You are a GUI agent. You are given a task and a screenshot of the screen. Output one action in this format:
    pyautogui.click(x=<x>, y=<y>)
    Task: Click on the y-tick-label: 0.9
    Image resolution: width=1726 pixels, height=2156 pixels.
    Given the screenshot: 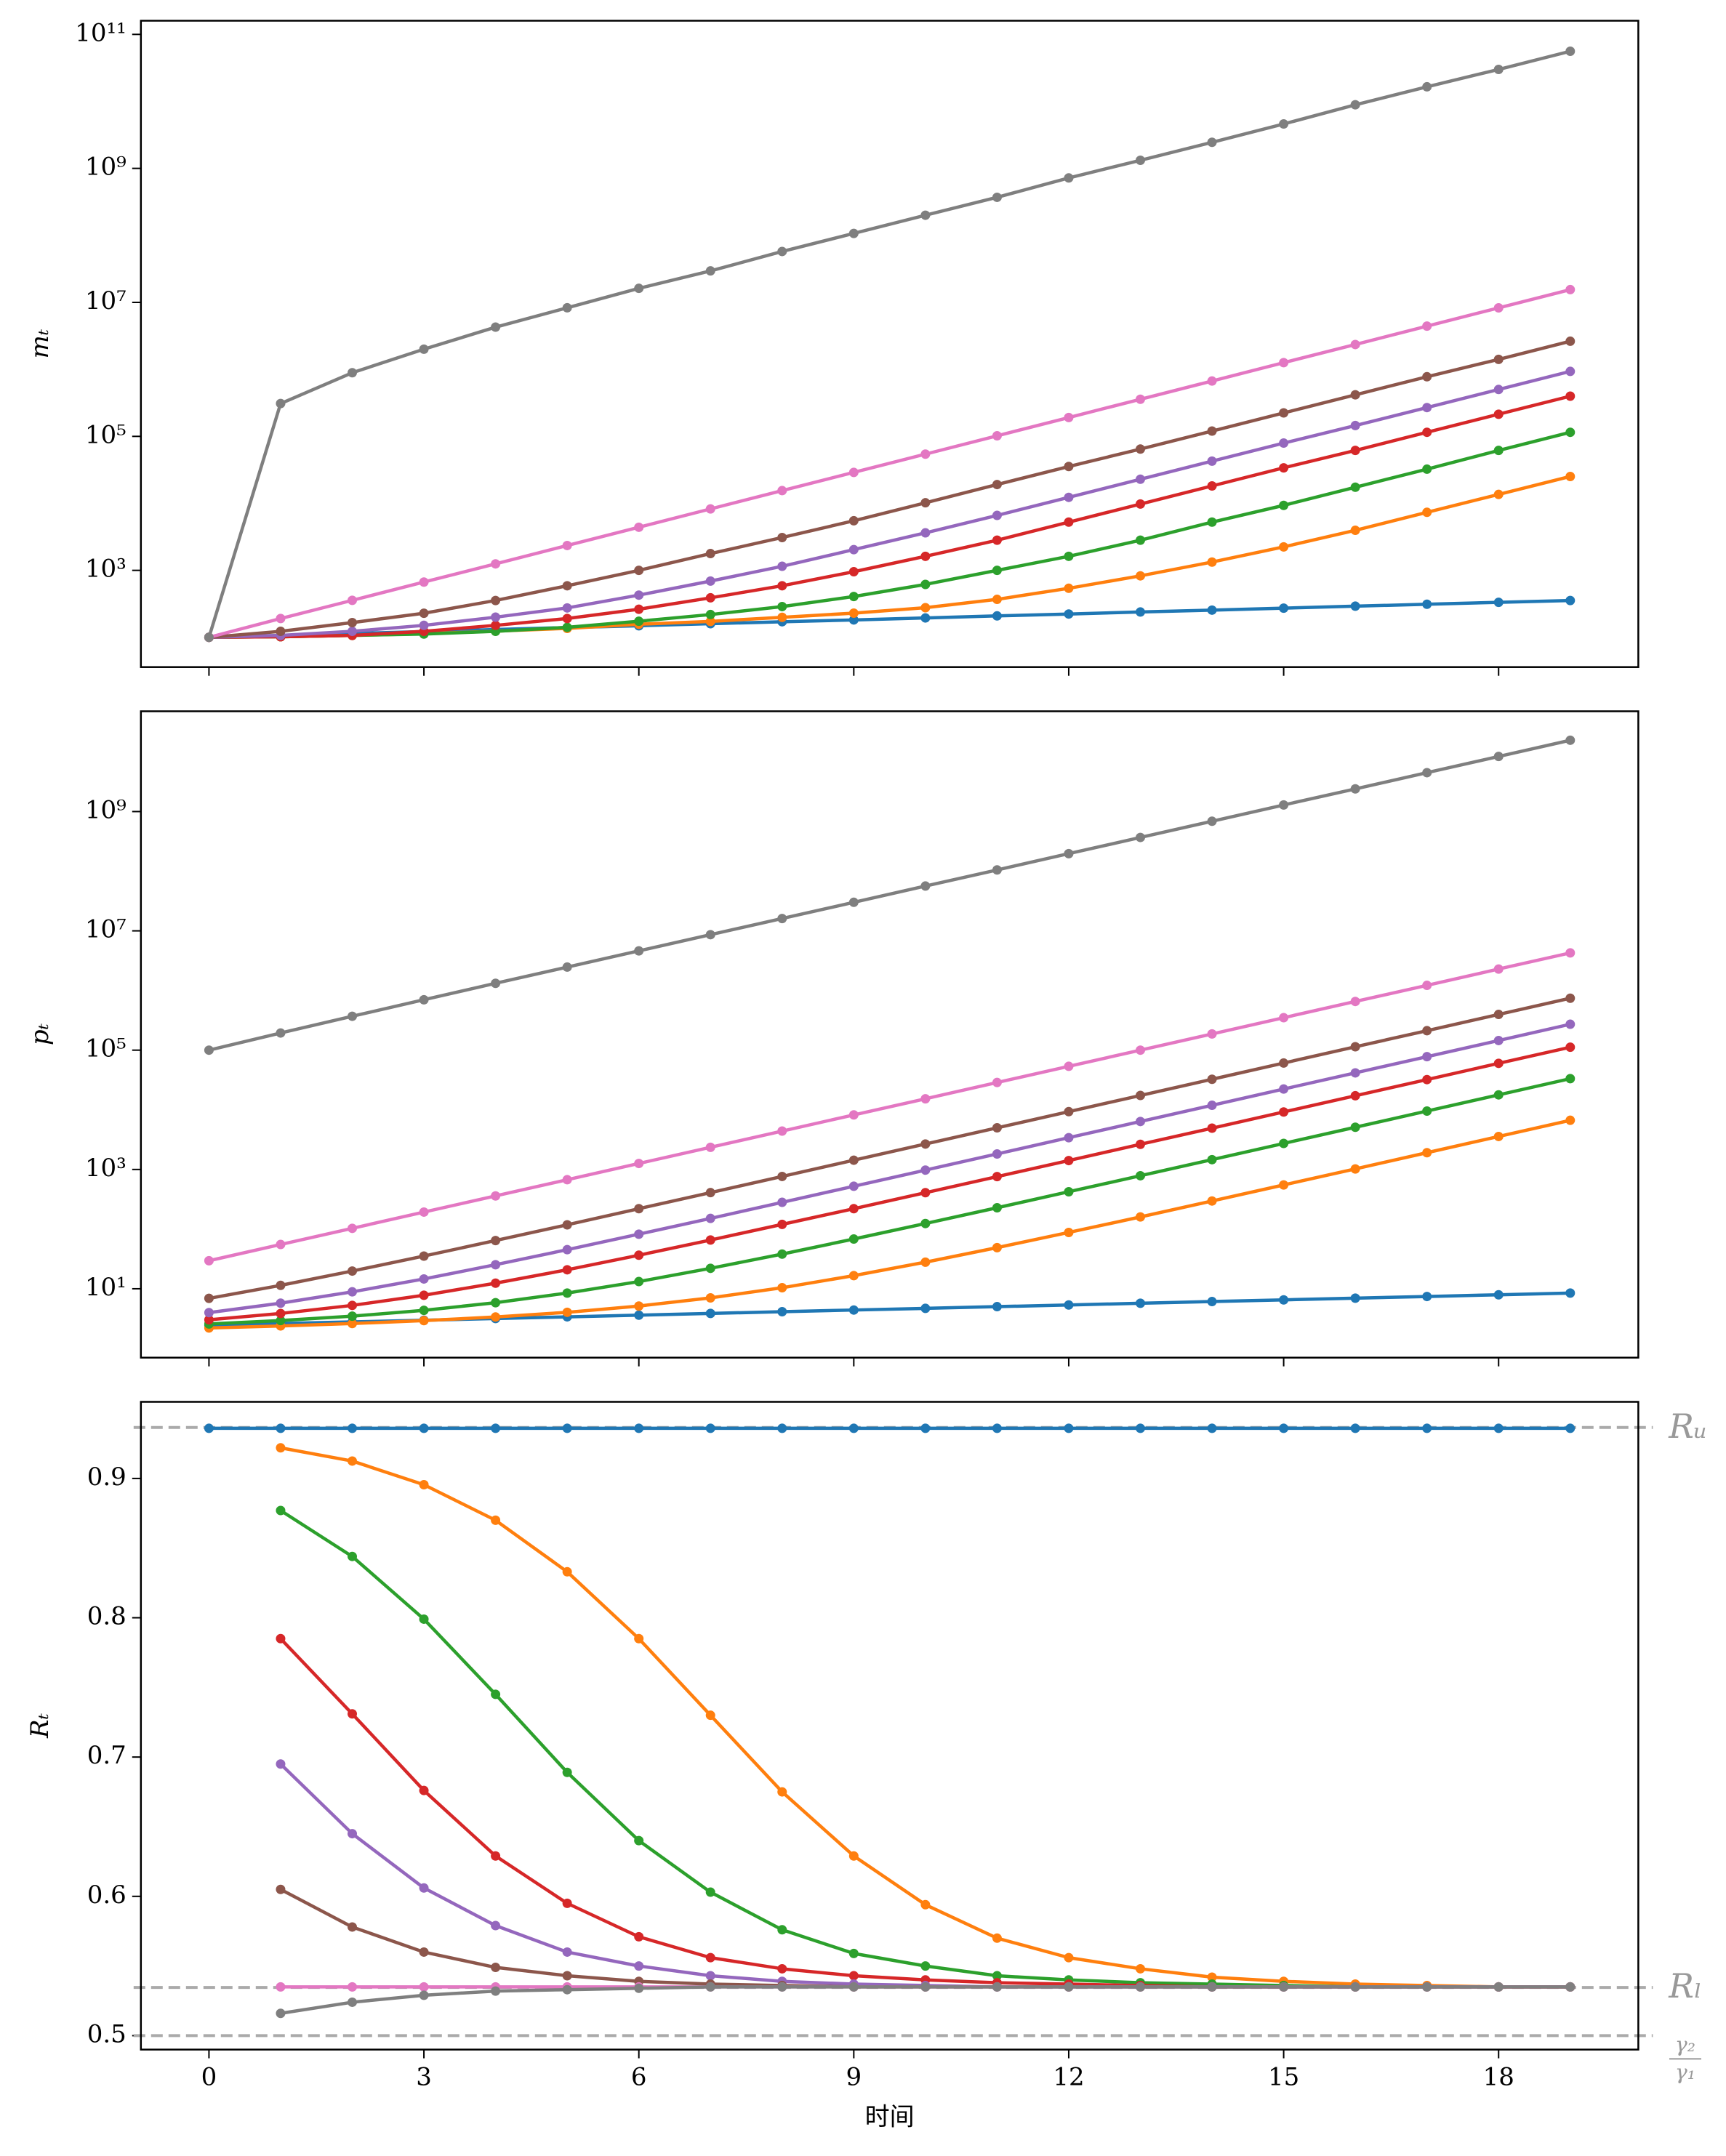 What is the action you would take?
    pyautogui.click(x=107, y=1477)
    